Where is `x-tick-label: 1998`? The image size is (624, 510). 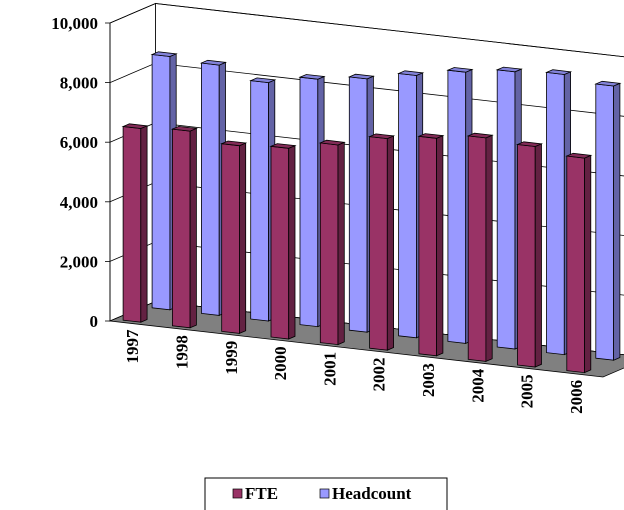
x-tick-label: 1998 is located at coordinates (182, 352).